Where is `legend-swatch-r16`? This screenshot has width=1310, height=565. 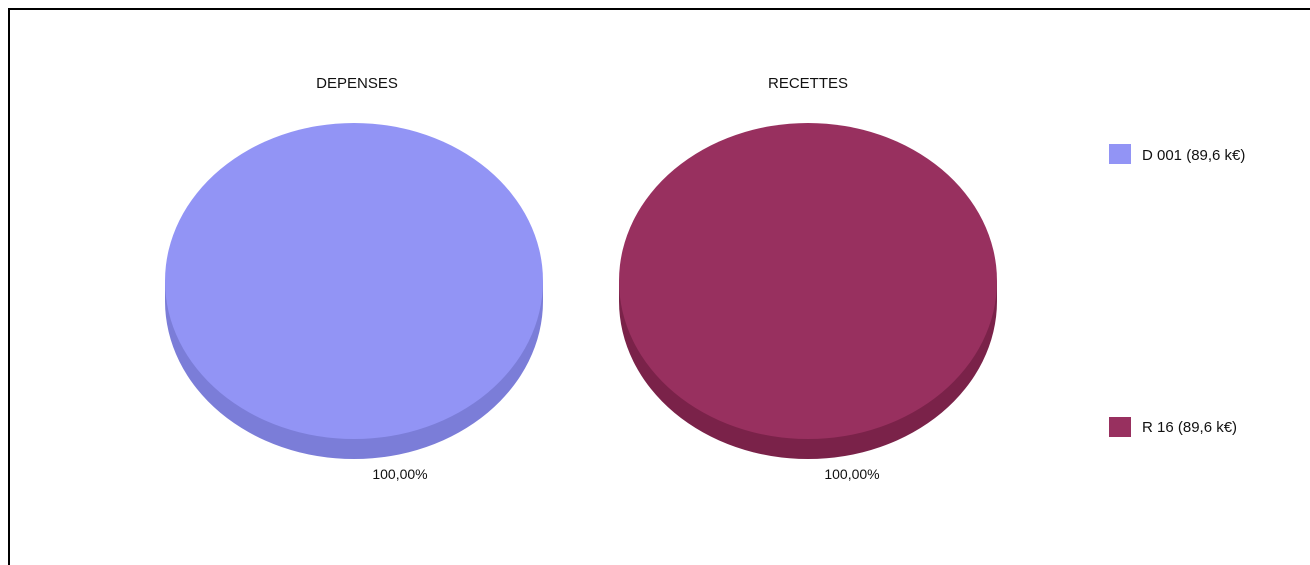 legend-swatch-r16 is located at coordinates (1120, 427).